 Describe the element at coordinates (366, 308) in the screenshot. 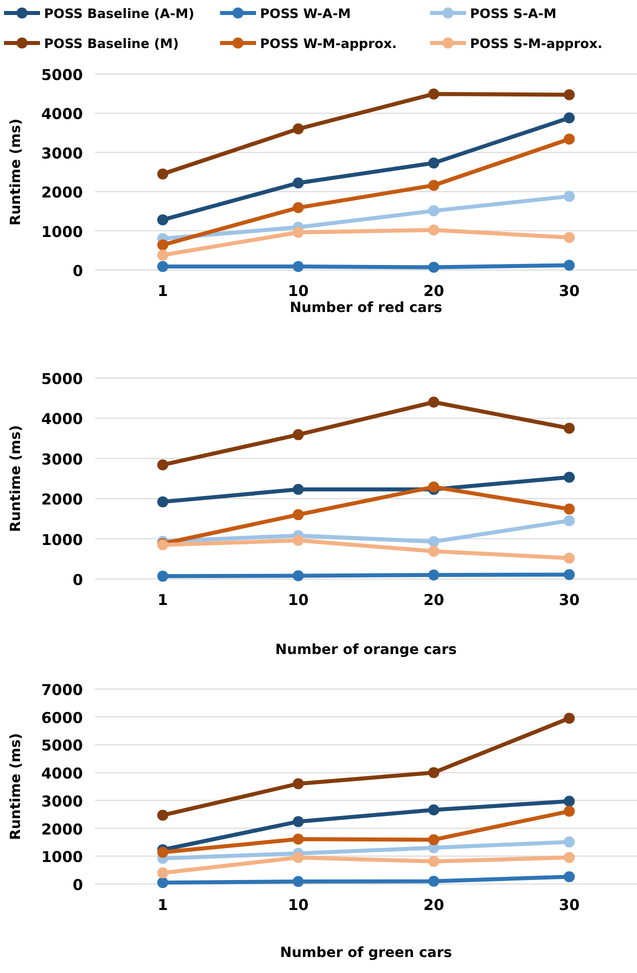

I see `x-axis-title: Number of red cars` at that location.